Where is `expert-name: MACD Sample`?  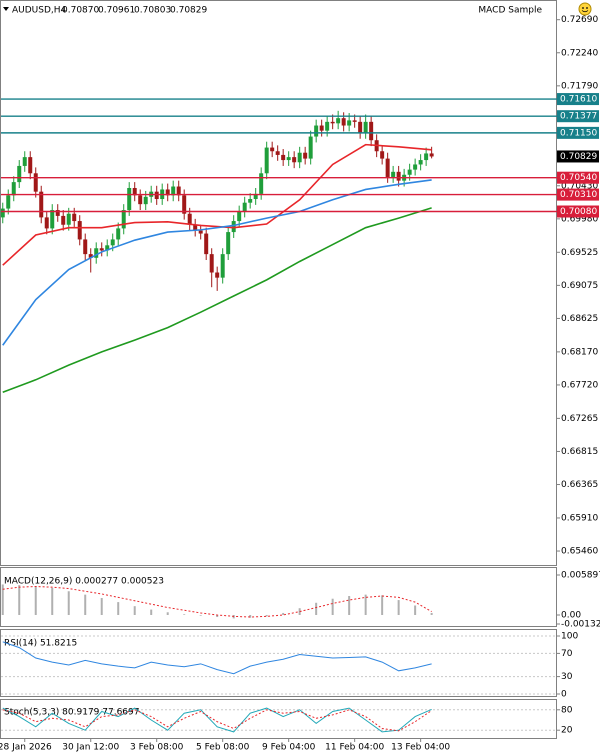
expert-name: MACD Sample is located at coordinates (510, 11).